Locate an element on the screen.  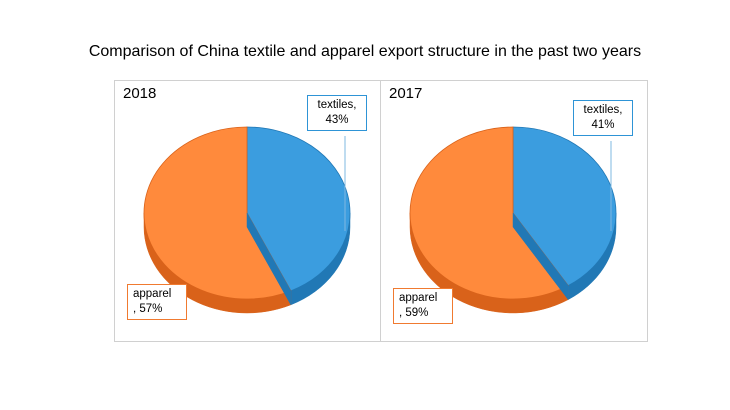
textiles-label-value: 41% is located at coordinates (603, 125).